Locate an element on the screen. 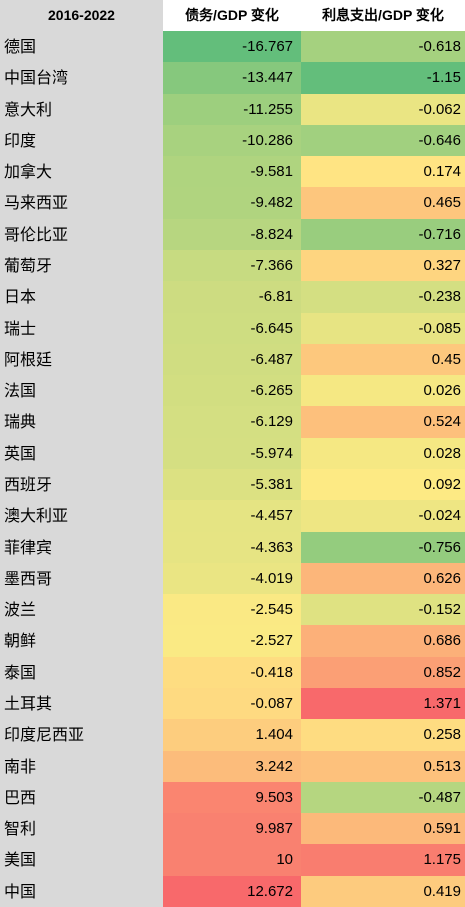 Image resolution: width=465 pixels, height=907 pixels. debt-change-cell: -9.482 is located at coordinates (232, 203).